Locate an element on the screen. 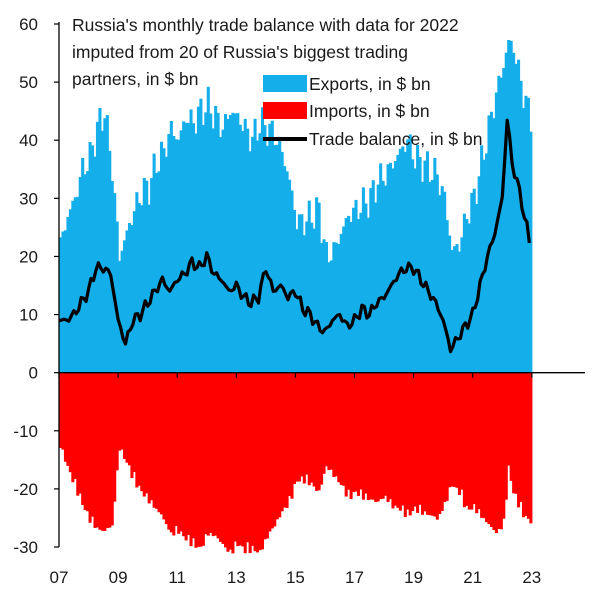  y-tick-label: -20 is located at coordinates (25, 489).